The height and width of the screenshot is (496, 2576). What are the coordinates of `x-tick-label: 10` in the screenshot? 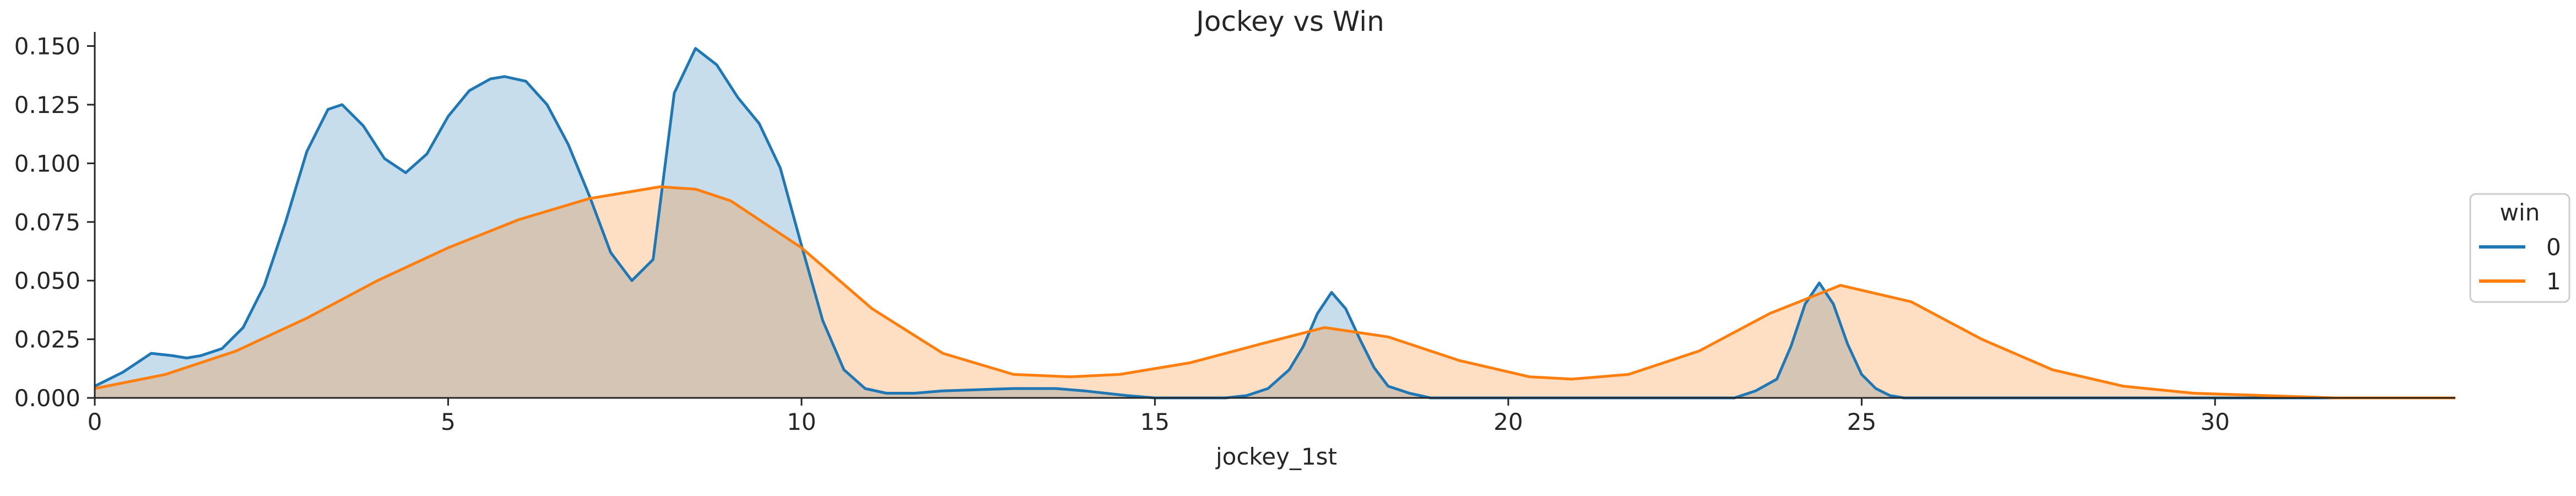 It's located at (801, 421).